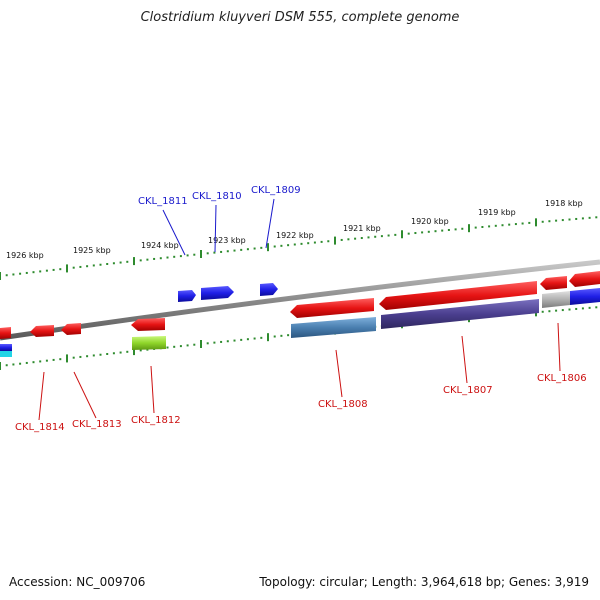 This screenshot has width=600, height=600. Describe the element at coordinates (276, 190) in the screenshot. I see `gene-label-ckl-1809: CKL_1809` at that location.